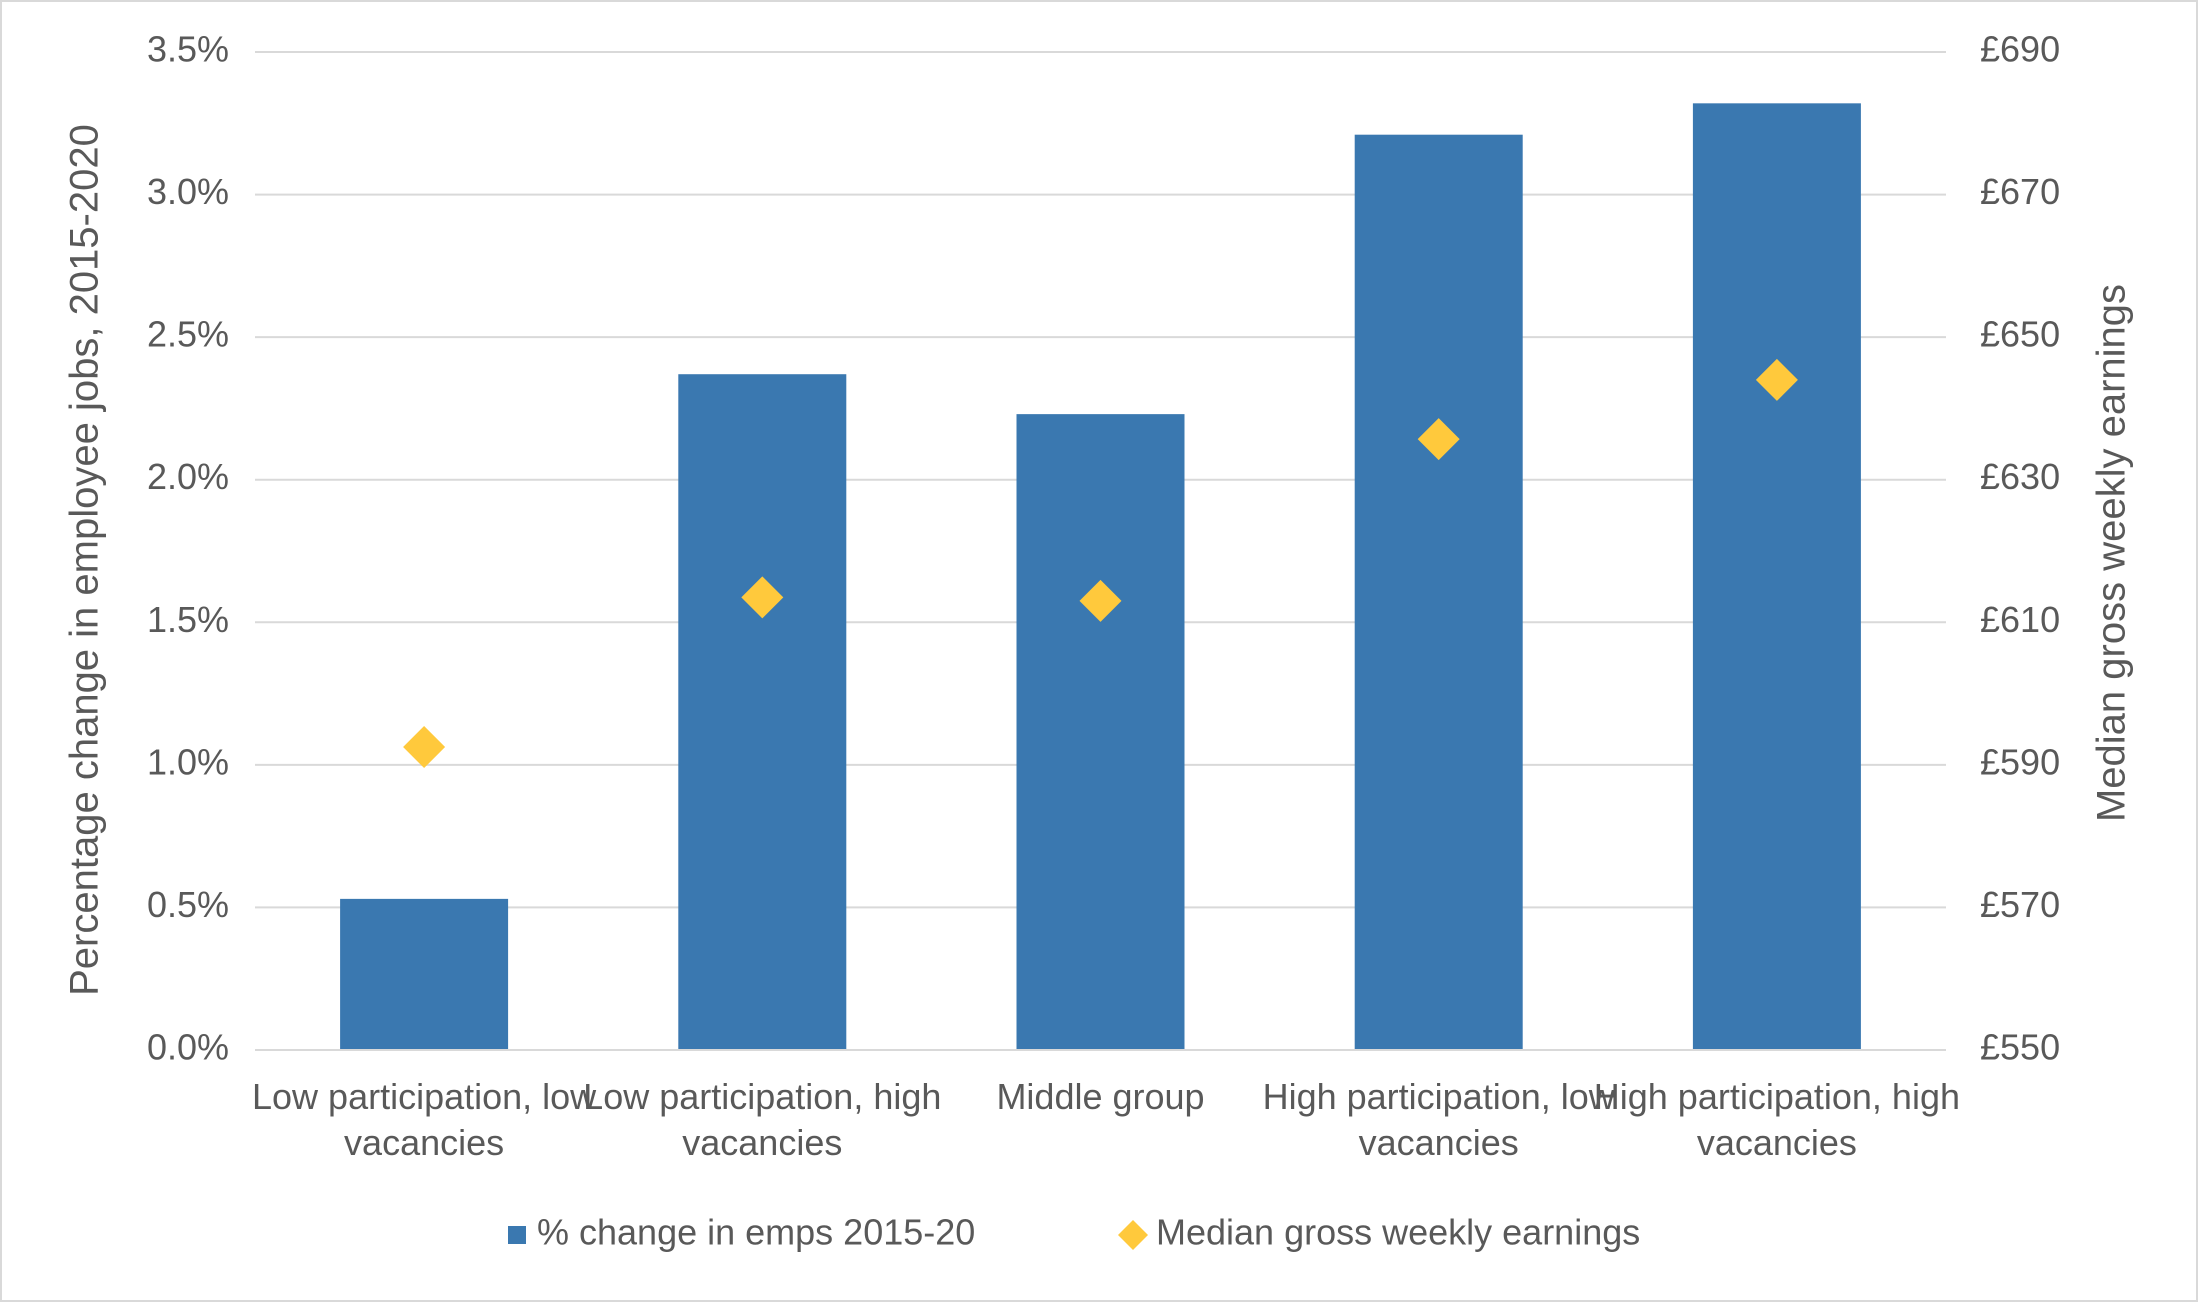  Describe the element at coordinates (2020, 191) in the screenshot. I see `y2-tick-label: £670` at that location.